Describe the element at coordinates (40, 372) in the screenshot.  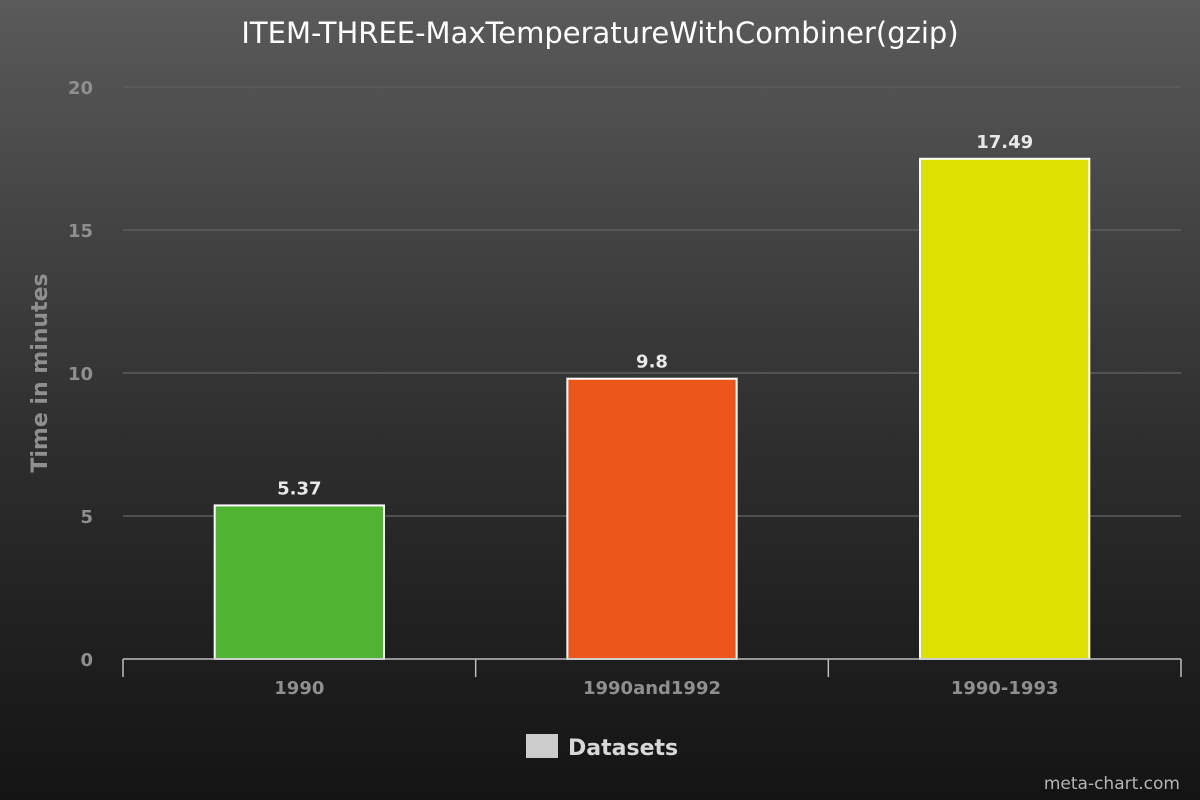
I see `y-axis-label: Time in minutes` at that location.